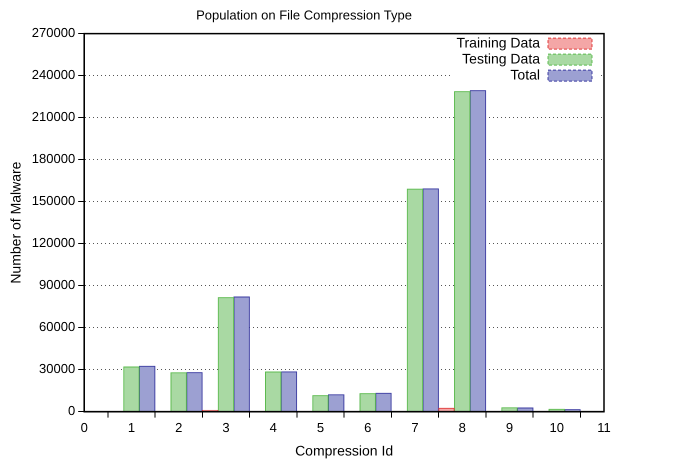 Image resolution: width=674 pixels, height=464 pixels. Describe the element at coordinates (226, 427) in the screenshot. I see `x-tick-label: 3` at that location.